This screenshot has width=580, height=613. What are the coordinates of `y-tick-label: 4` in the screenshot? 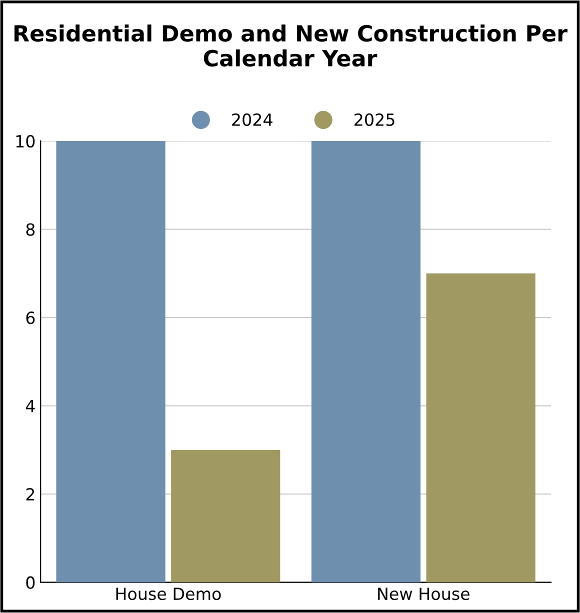 It's located at (30, 406).